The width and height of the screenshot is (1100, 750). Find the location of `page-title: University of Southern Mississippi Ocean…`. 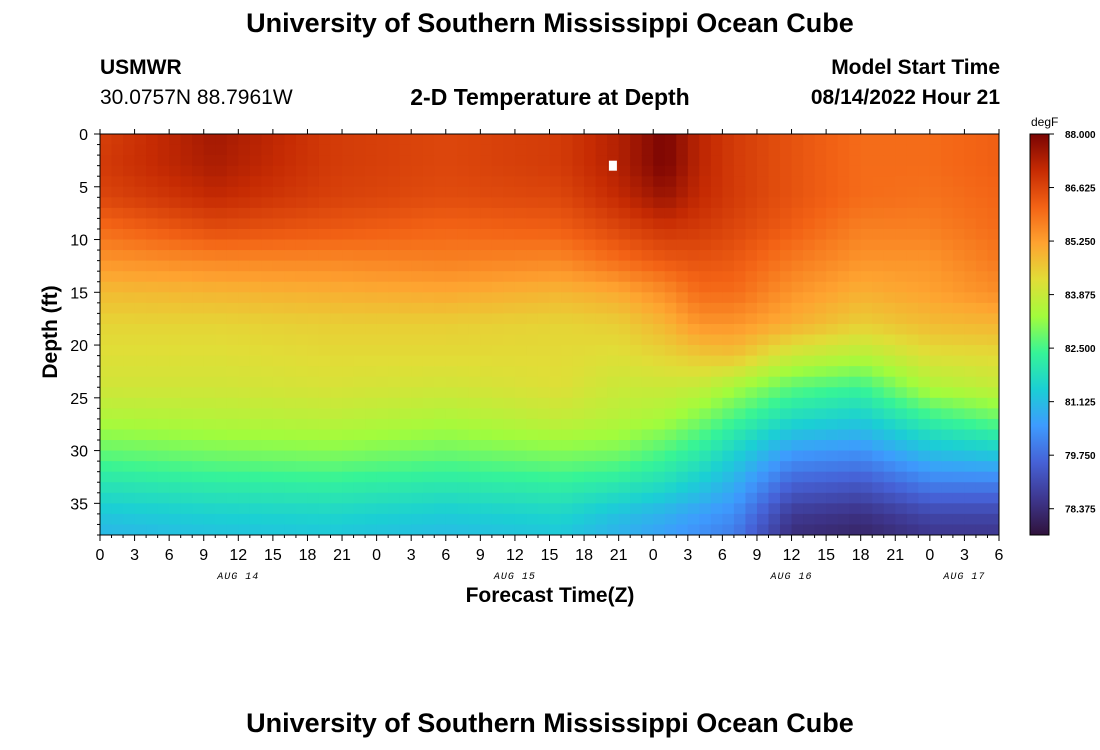

page-title: University of Southern Mississippi Ocean… is located at coordinates (550, 23).